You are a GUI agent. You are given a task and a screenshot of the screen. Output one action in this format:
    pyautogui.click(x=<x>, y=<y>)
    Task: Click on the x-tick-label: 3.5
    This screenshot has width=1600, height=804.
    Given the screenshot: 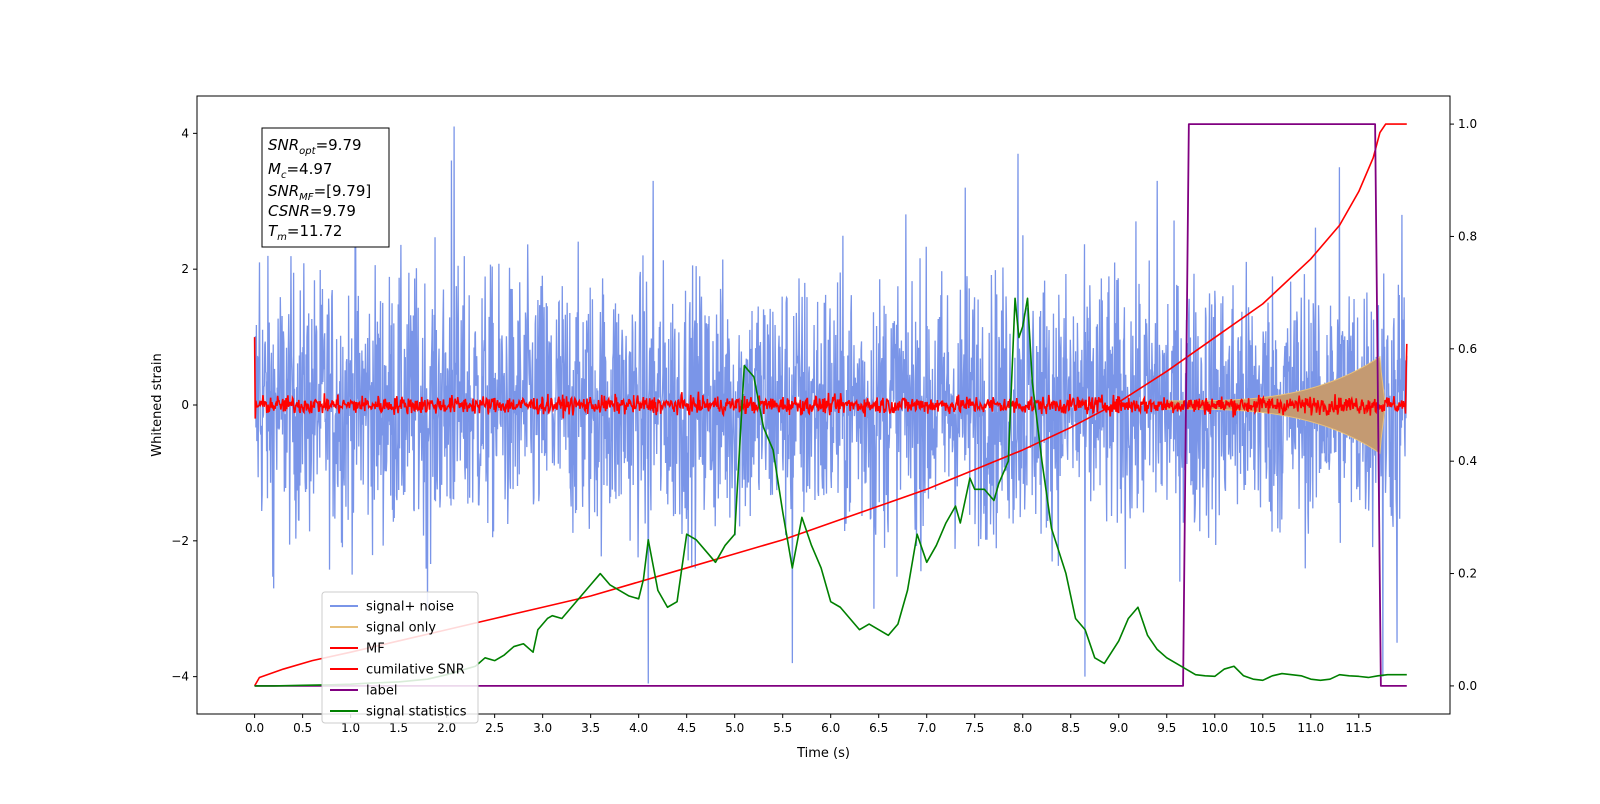 What is the action you would take?
    pyautogui.click(x=590, y=728)
    